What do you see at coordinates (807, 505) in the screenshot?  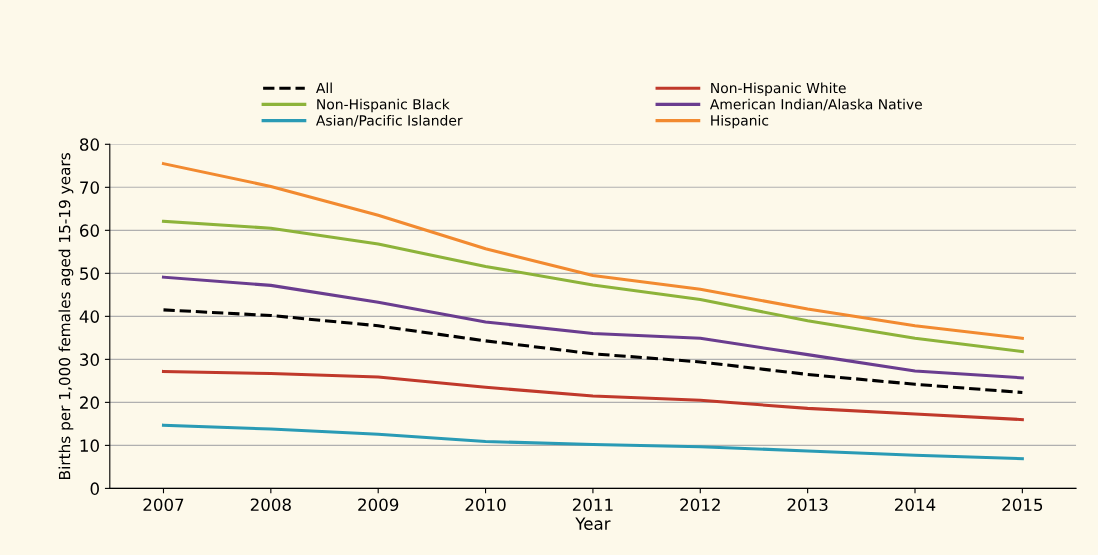 I see `x-tick-label: 2013` at bounding box center [807, 505].